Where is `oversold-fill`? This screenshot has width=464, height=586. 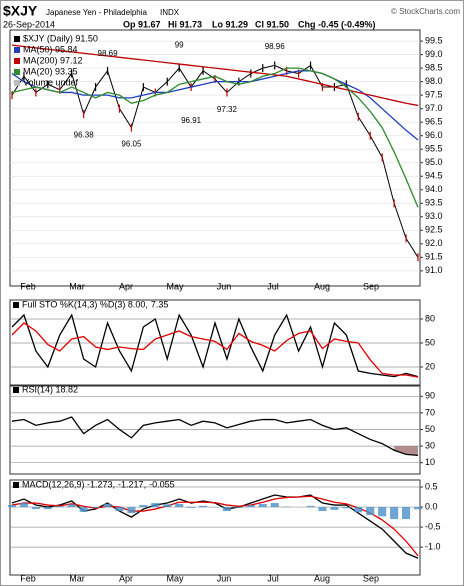 oversold-fill is located at coordinates (406, 451).